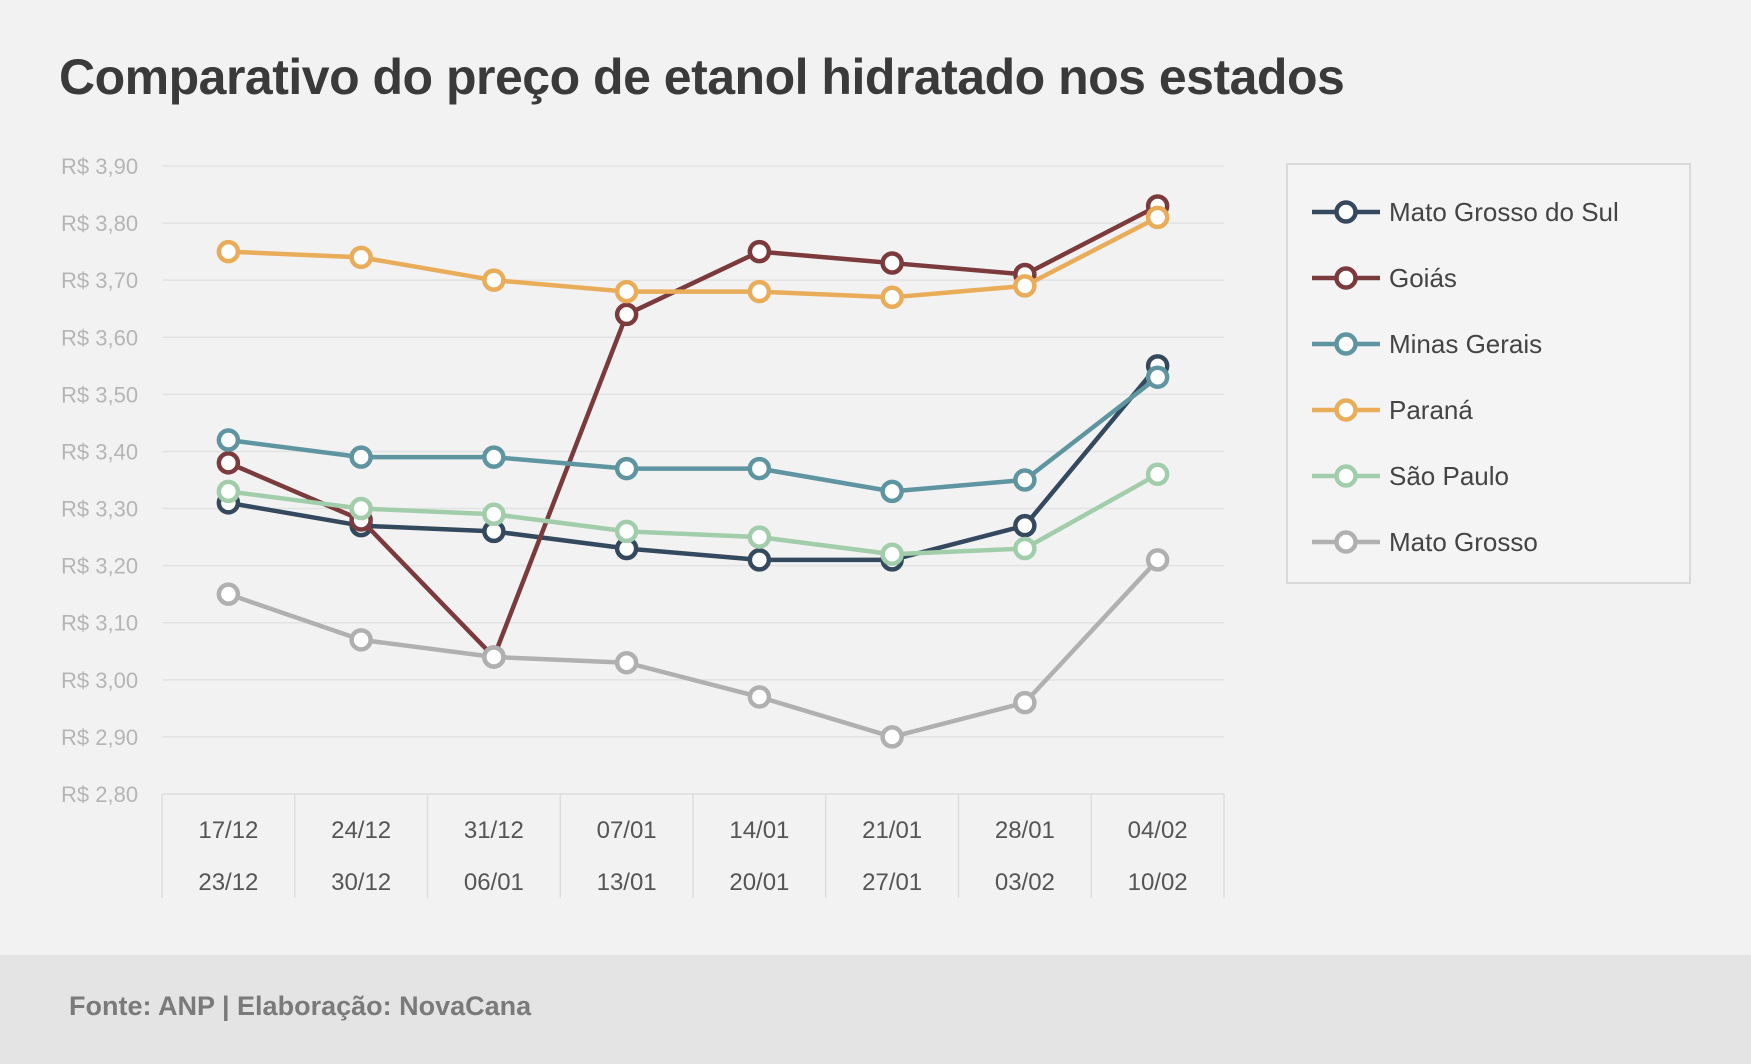 The width and height of the screenshot is (1751, 1064). I want to click on y-tick-label: R$ 2,80, so click(99, 794).